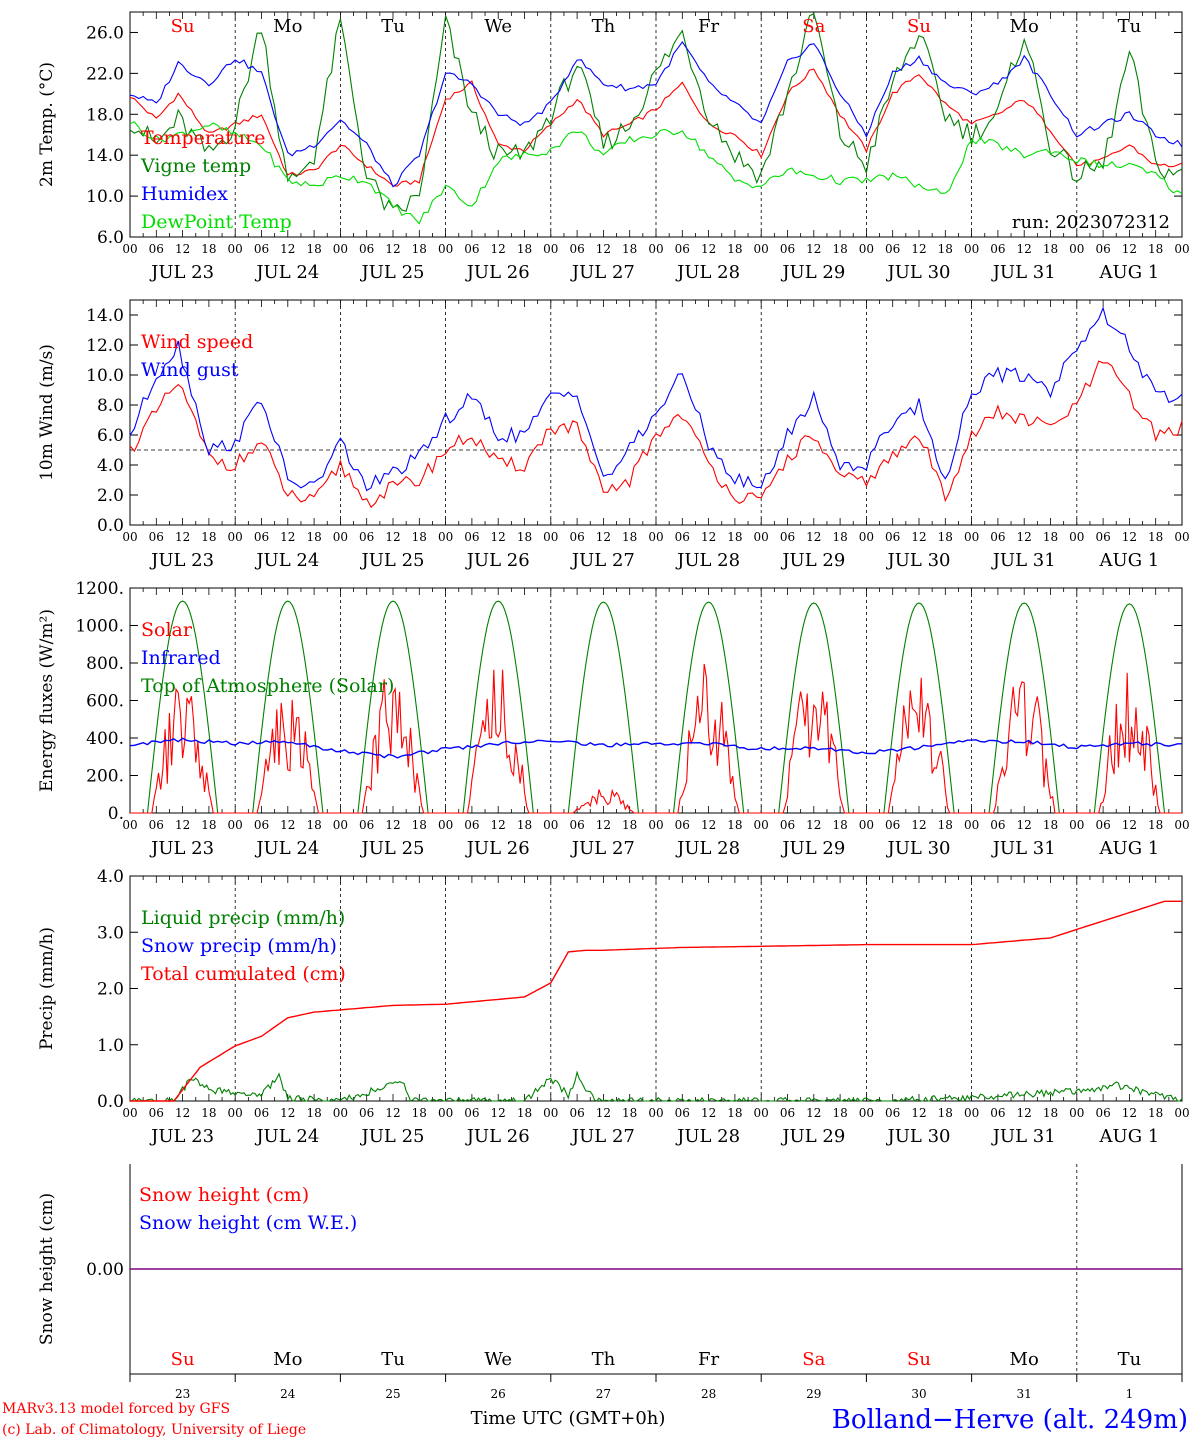 The image size is (1194, 1440). I want to click on day-number-label: 1, so click(1130, 1394).